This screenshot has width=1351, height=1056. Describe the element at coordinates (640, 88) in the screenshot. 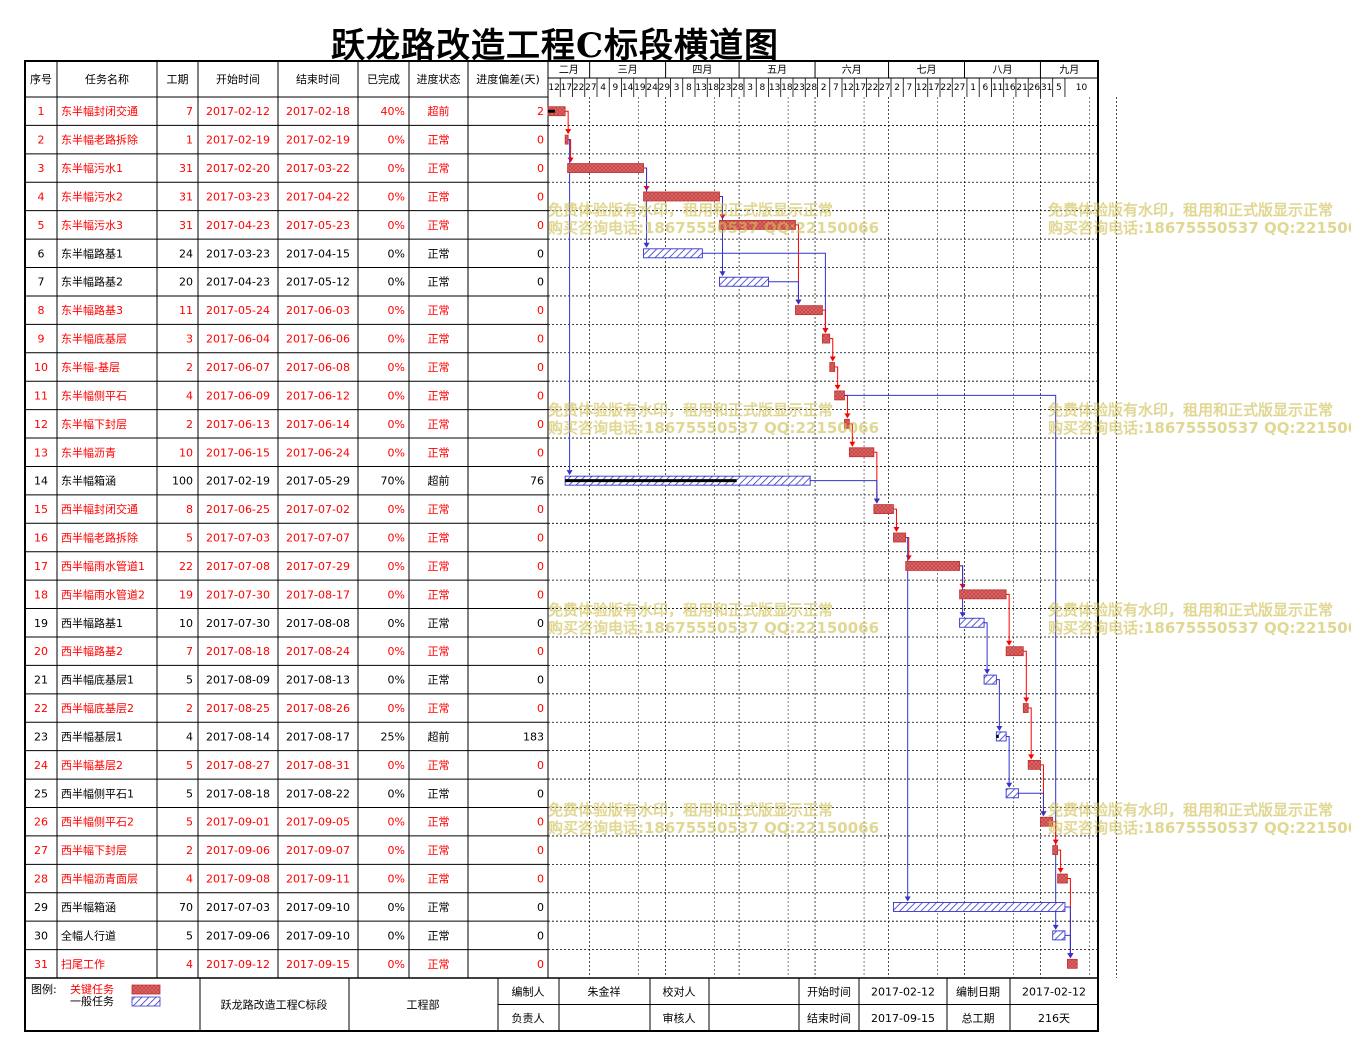

I see `day-label: 19` at that location.